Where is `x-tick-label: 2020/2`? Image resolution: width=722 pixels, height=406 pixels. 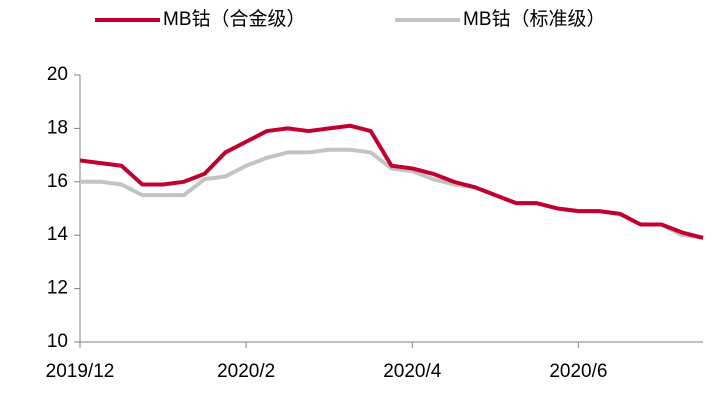
x-tick-label: 2020/2 is located at coordinates (246, 371).